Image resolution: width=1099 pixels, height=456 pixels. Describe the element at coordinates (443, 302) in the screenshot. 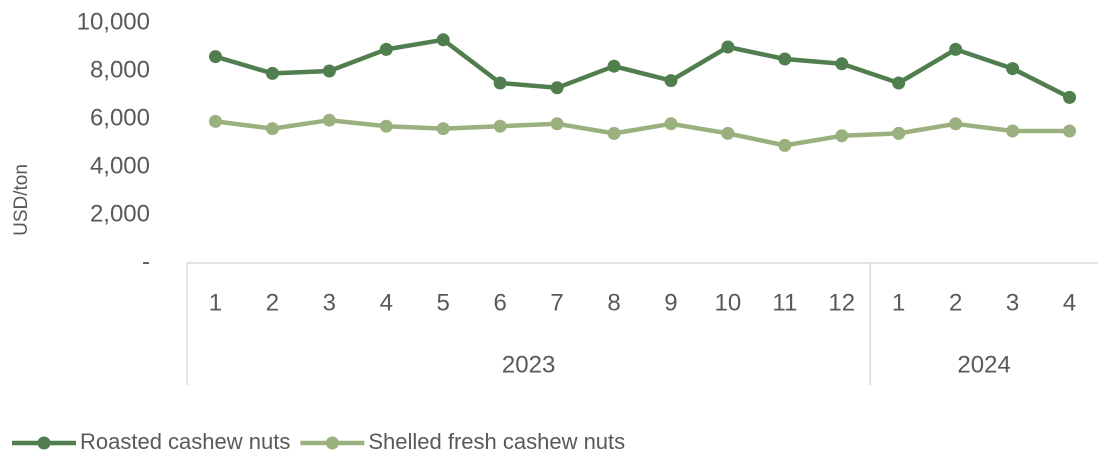

I see `x-tick-label: 5` at that location.